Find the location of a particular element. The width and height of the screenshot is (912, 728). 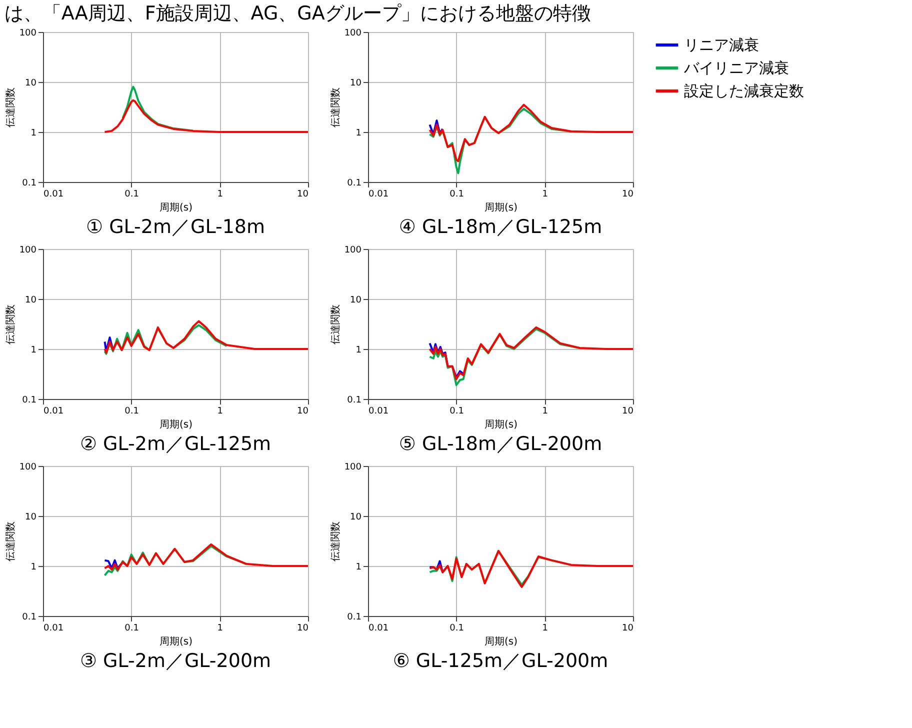

text: ④ GL-18m／GL-125m is located at coordinates (500, 227).